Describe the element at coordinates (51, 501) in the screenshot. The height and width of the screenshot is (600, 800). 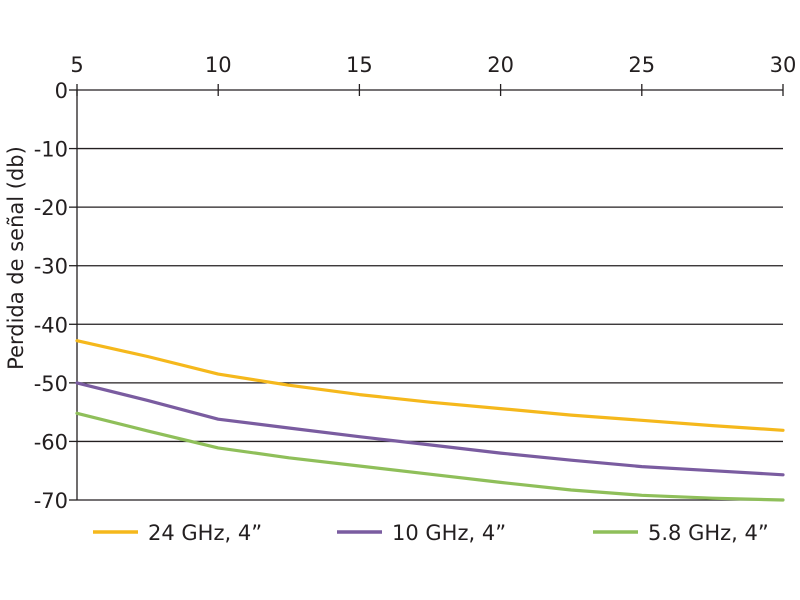
I see `y-tick-label: -70` at that location.